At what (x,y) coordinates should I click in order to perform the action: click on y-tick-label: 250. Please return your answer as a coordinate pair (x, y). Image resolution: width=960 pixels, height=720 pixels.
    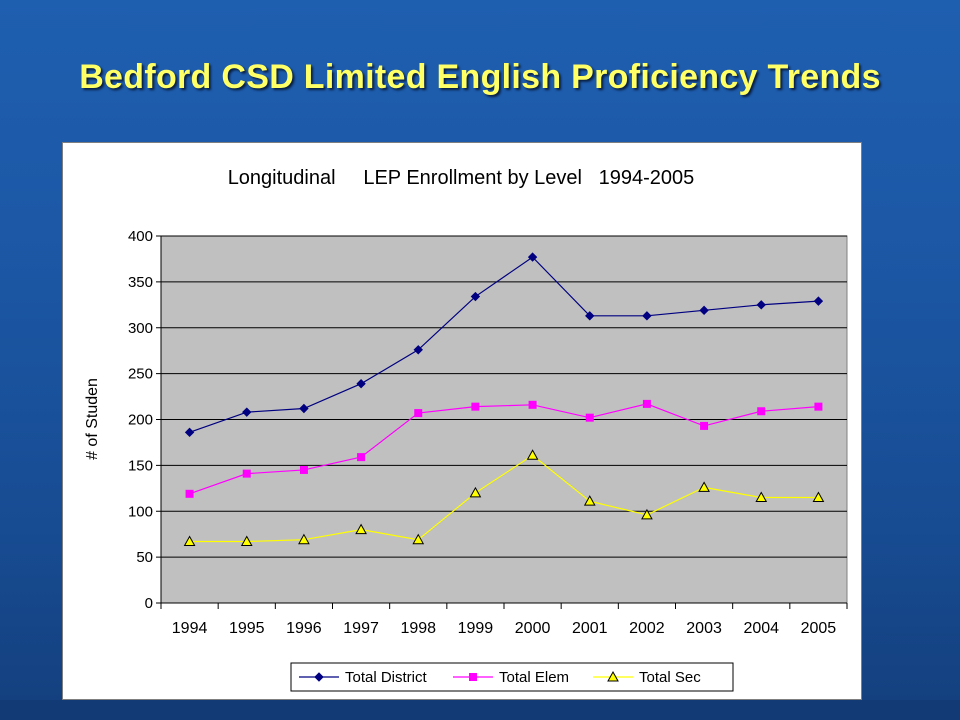
    Looking at the image, I should click on (140, 374).